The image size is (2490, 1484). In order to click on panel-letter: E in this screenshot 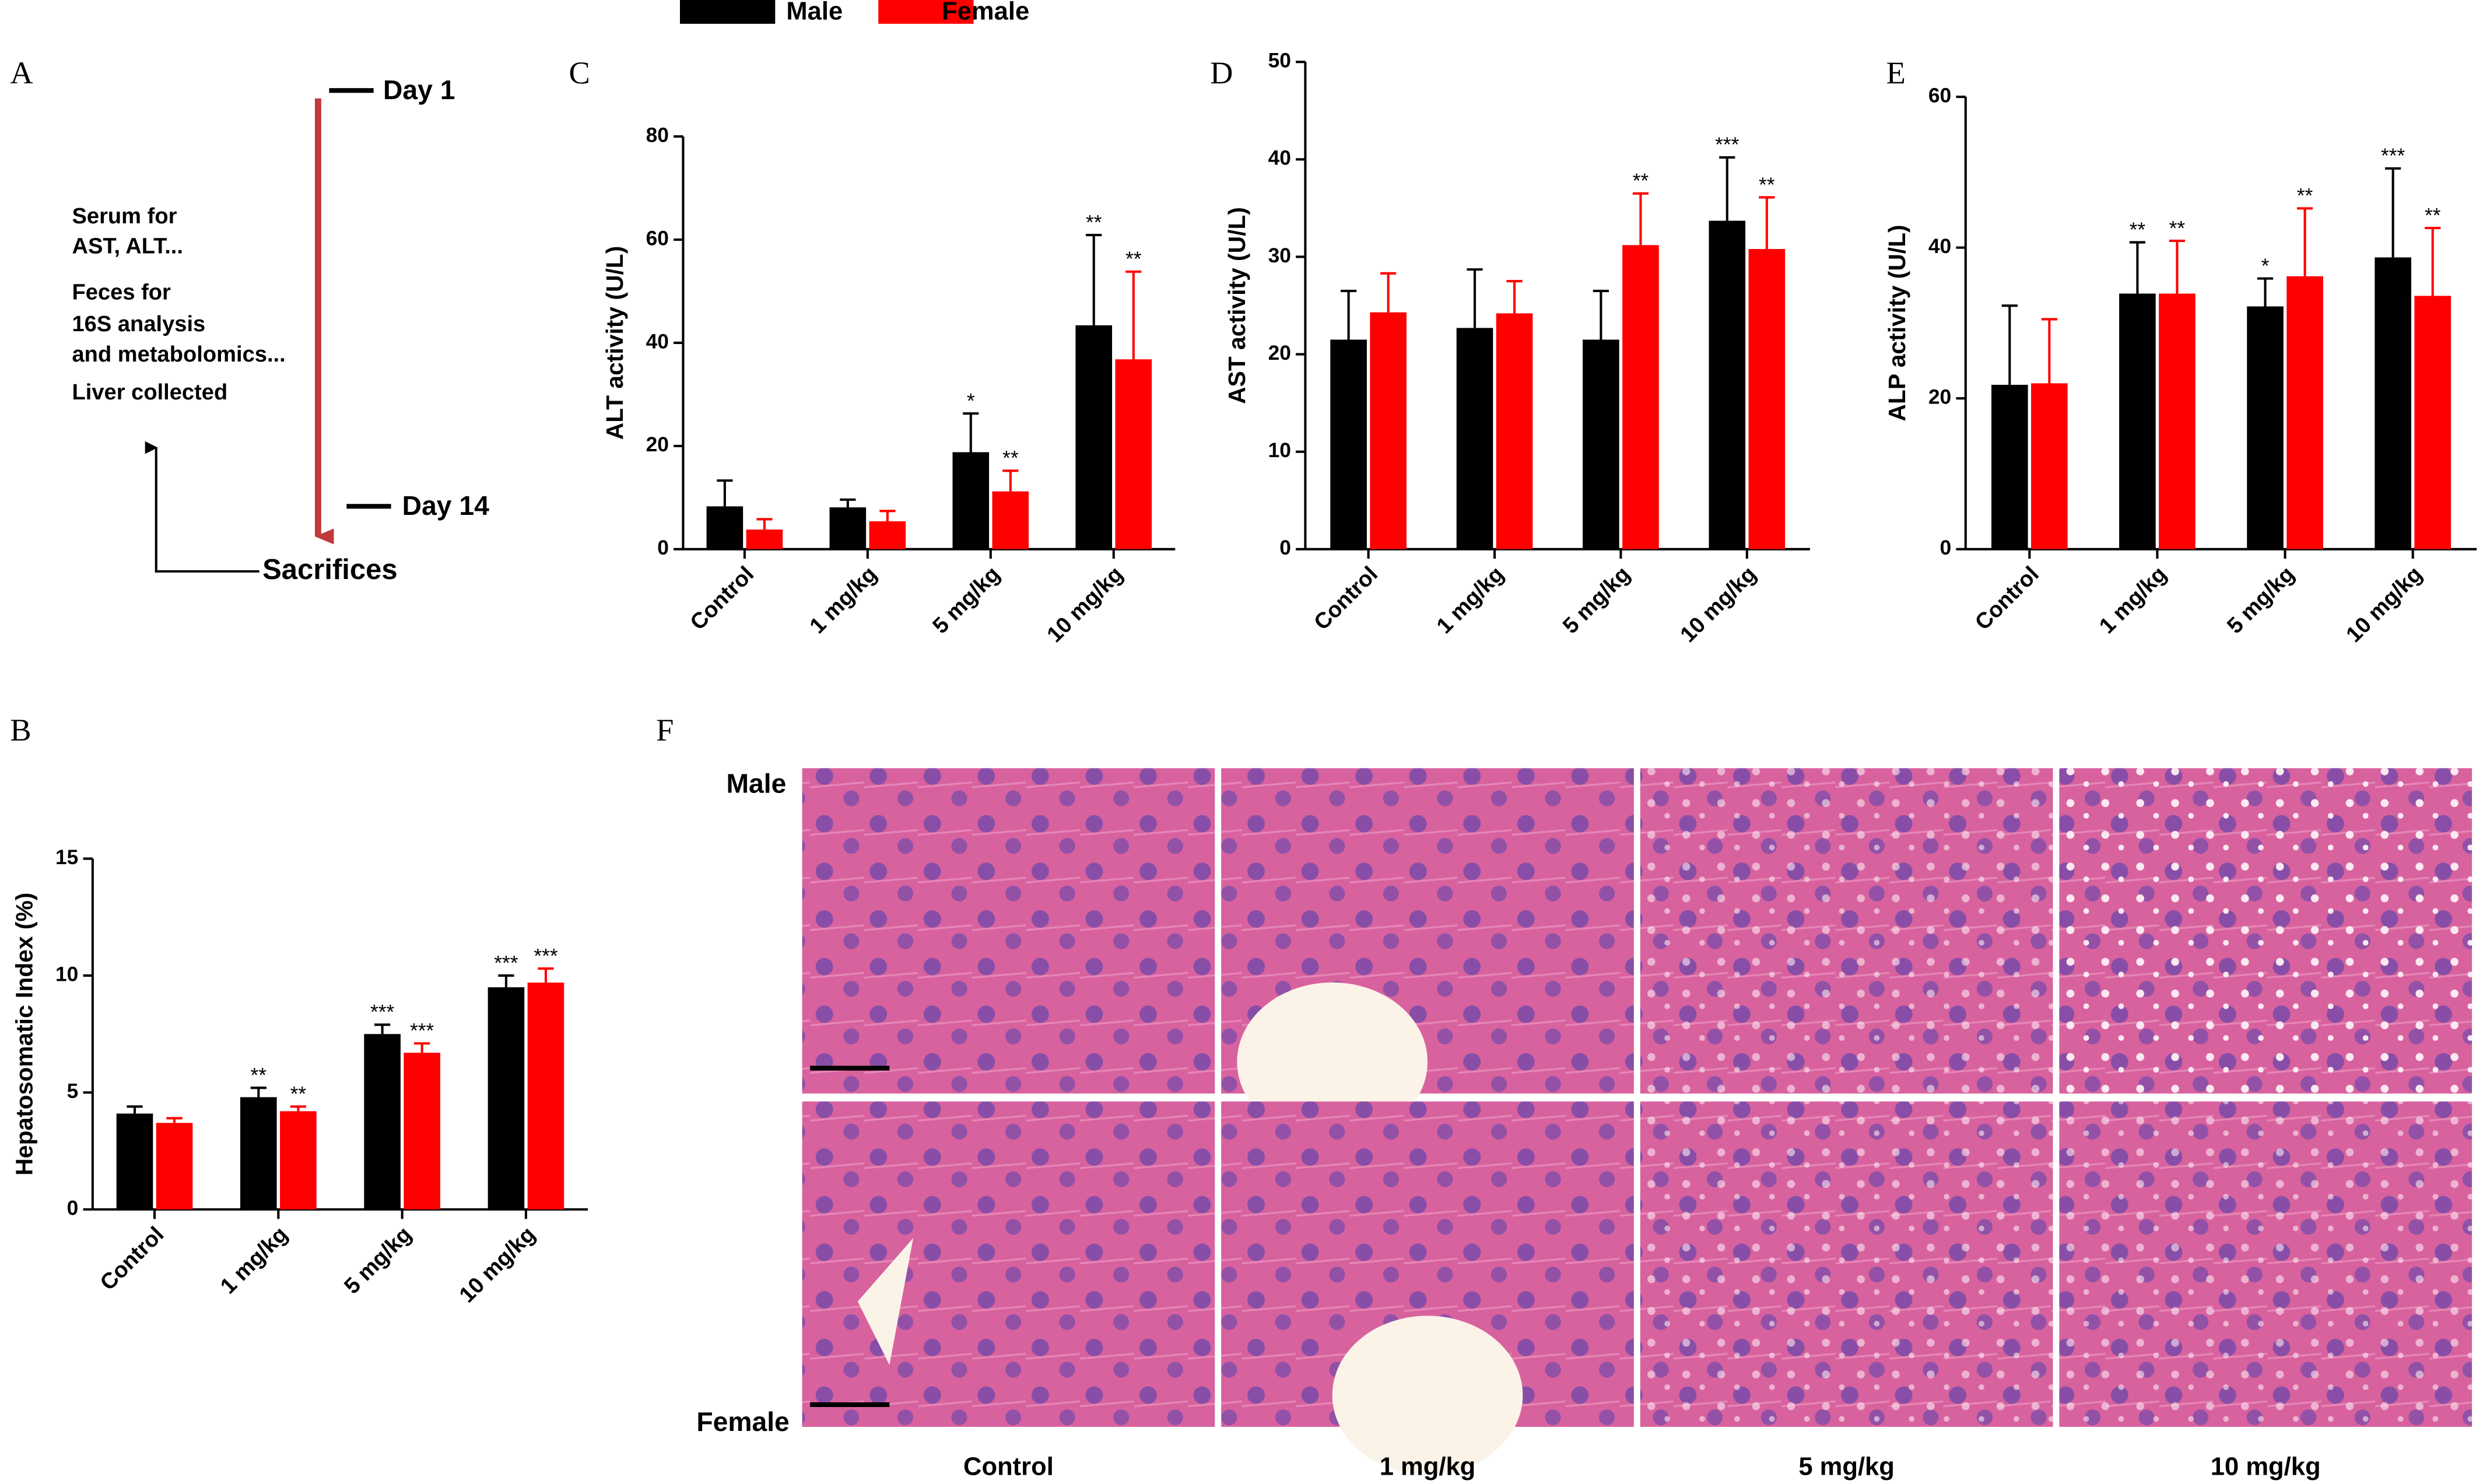, I will do `click(1896, 72)`.